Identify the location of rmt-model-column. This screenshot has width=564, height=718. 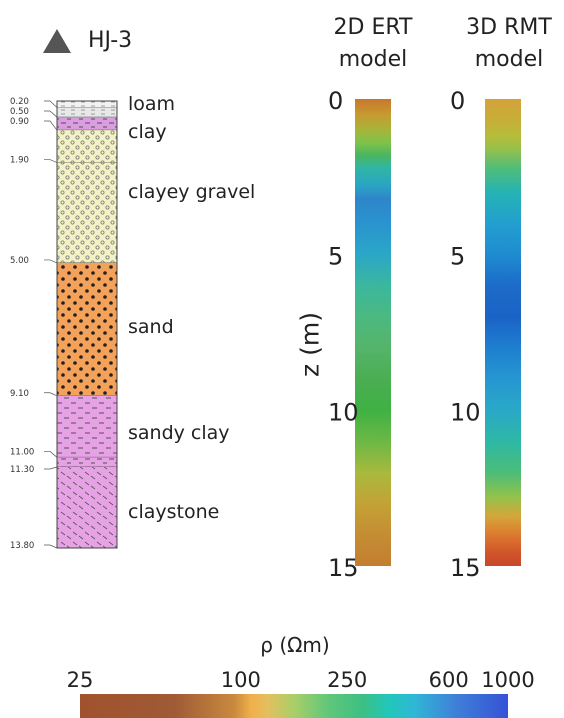
(503, 332).